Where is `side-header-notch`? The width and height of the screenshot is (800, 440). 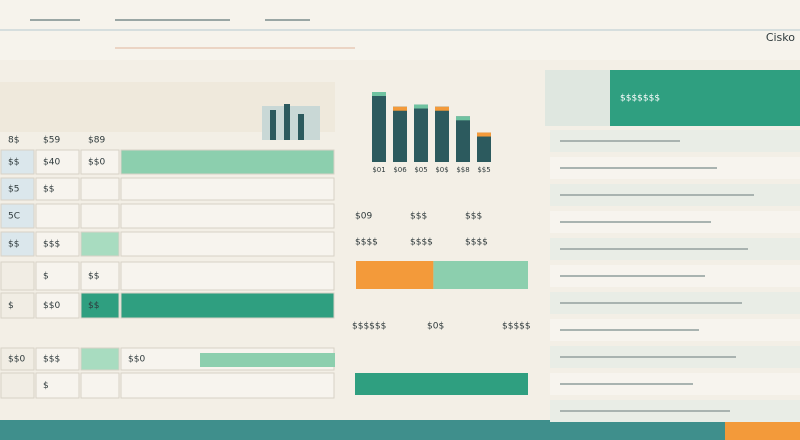
side-header-notch is located at coordinates (577, 98).